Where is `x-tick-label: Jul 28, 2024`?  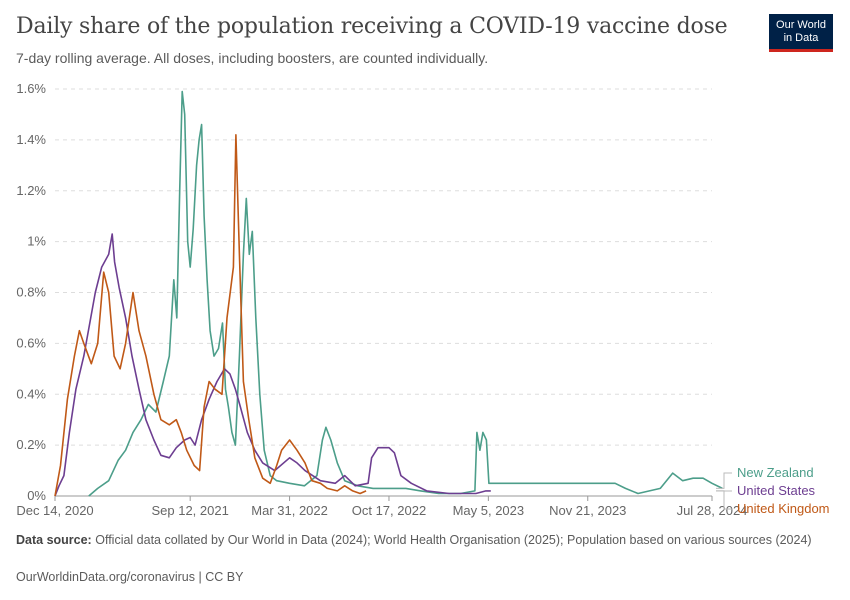 x-tick-label: Jul 28, 2024 is located at coordinates (712, 510).